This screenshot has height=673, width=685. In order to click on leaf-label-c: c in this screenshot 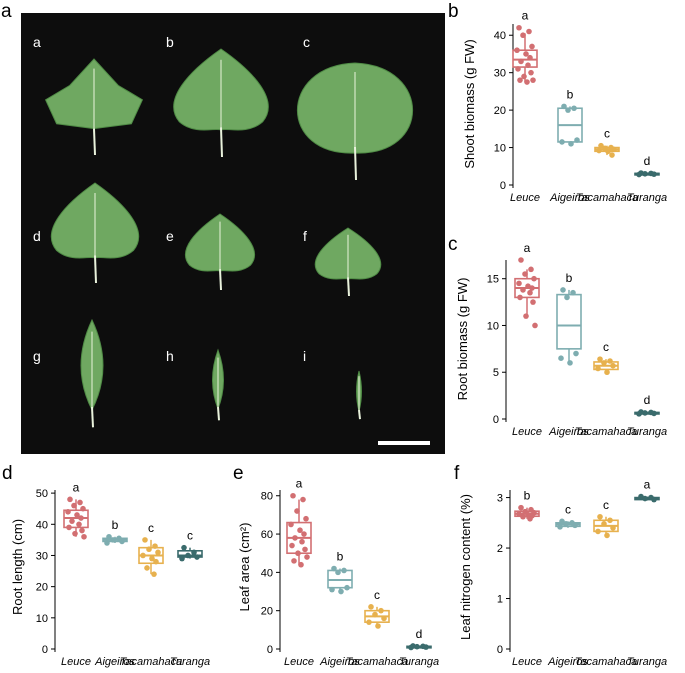, I will do `click(306, 42)`.